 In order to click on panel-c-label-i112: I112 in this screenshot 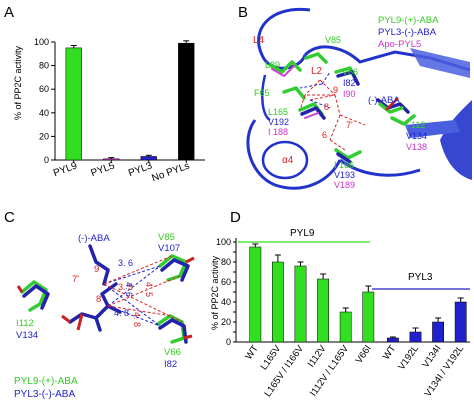, I will do `click(25, 323)`.